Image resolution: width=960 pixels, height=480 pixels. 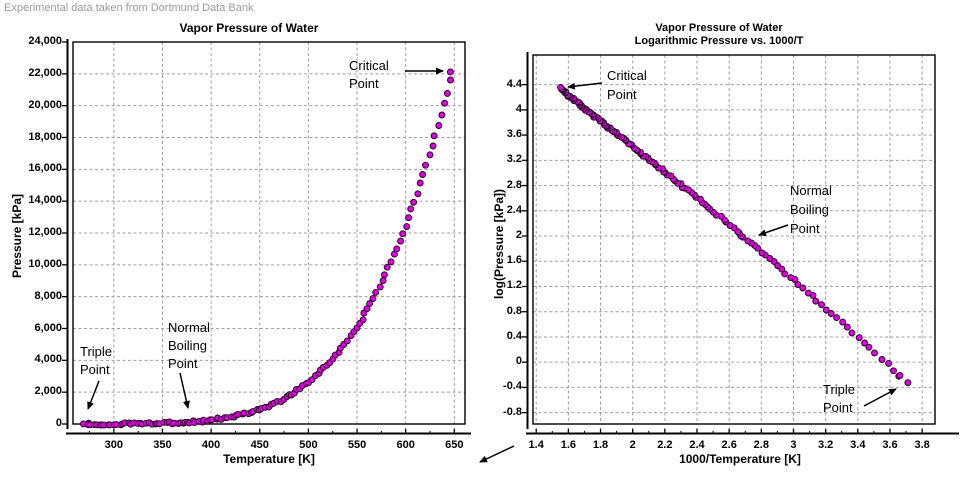 I want to click on right-x-axis-title: 1000/Temperature [K], so click(x=740, y=459).